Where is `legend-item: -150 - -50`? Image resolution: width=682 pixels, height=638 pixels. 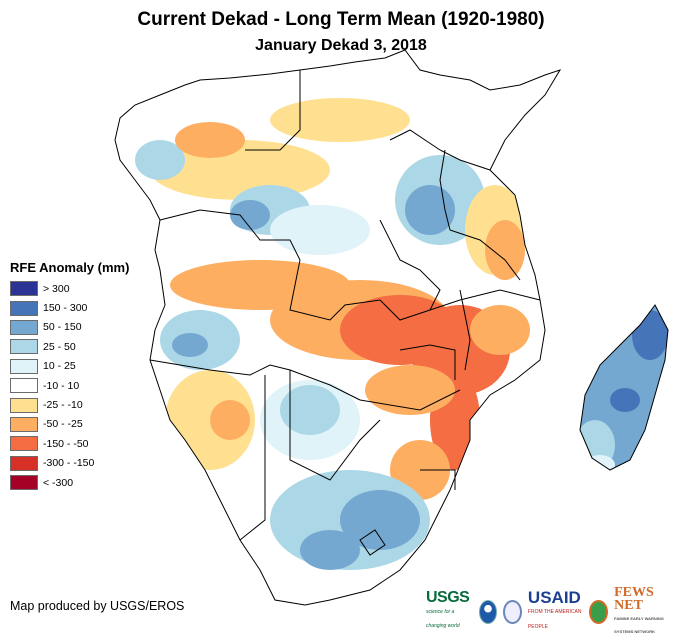
legend-item: -150 - -50 is located at coordinates (69, 443).